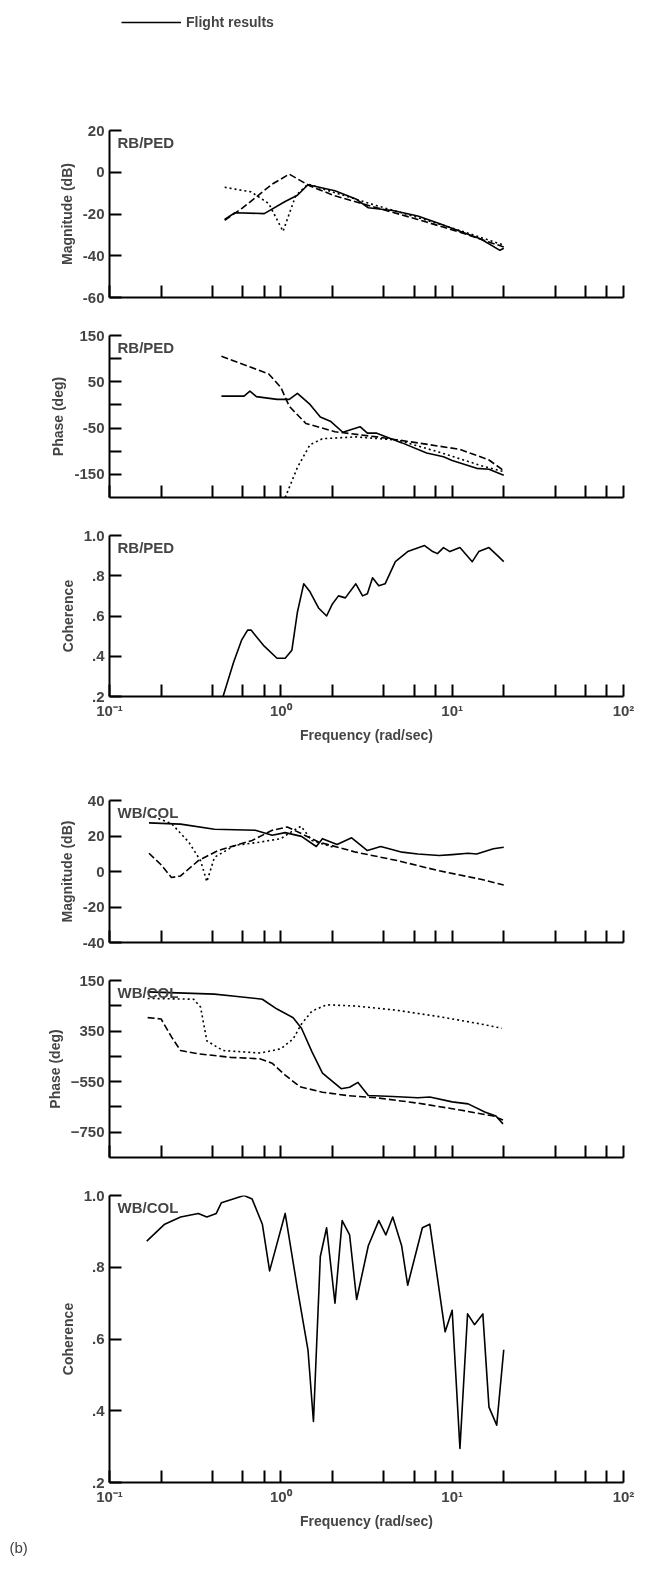 This screenshot has height=1572, width=653. I want to click on y-tick-label: −550, so click(87, 1081).